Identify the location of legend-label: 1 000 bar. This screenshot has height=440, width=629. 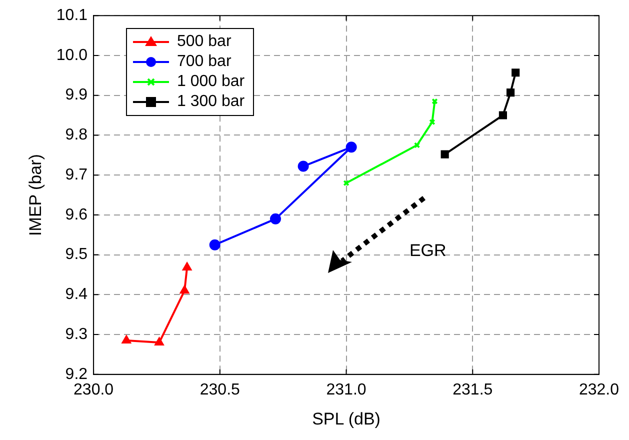
(211, 82).